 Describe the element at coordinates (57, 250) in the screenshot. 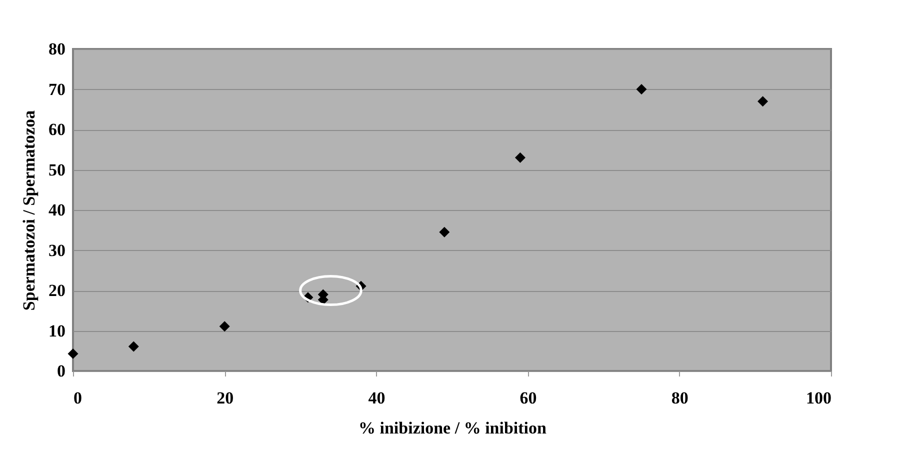

I see `y-tick-label: 30` at that location.